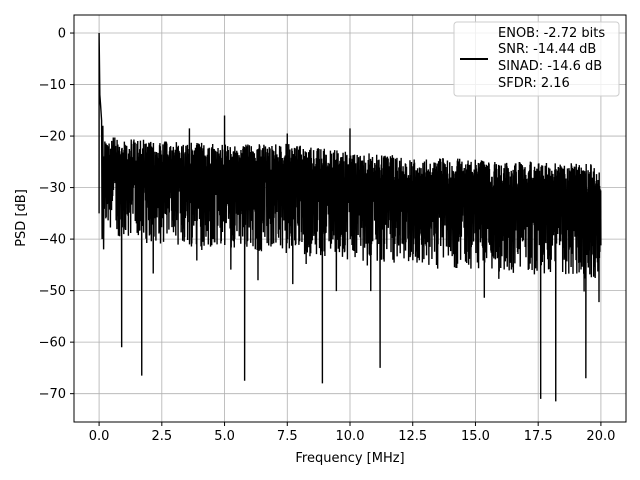  I want to click on x-axis-ticks: 0.0 2.5 5.0 7.5 10.0 12.5 15.0 17.5 20.0, so click(352, 433).